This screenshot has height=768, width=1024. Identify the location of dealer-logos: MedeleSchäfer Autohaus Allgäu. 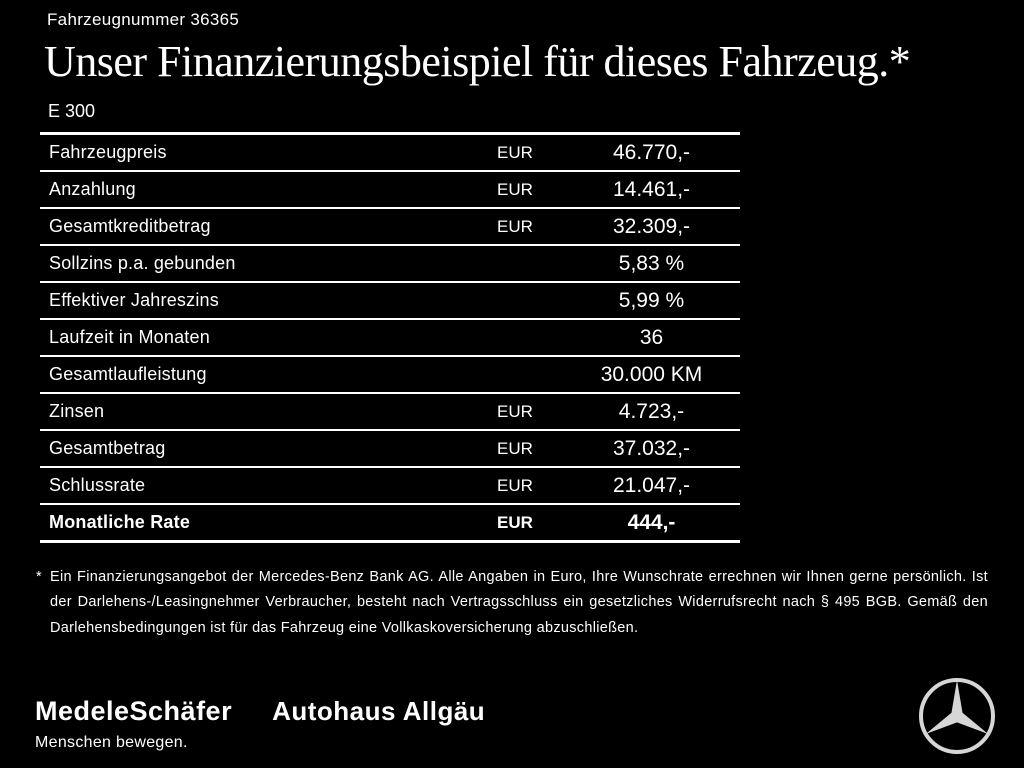
(260, 711).